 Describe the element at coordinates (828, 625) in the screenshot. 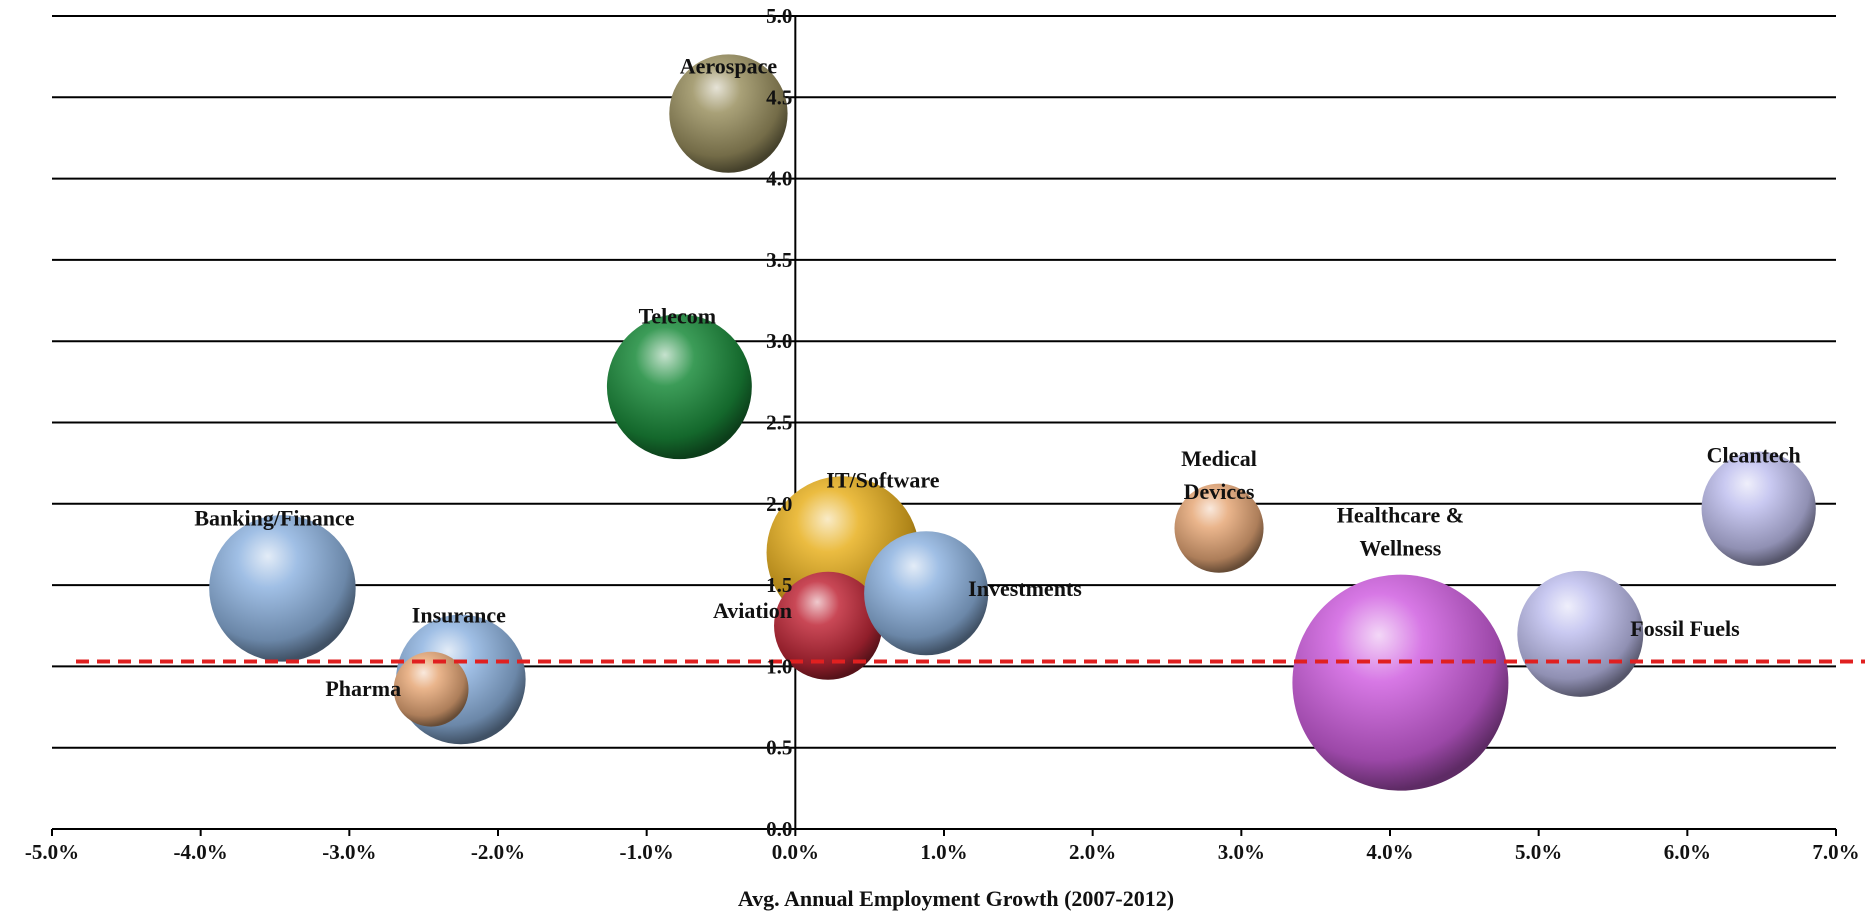

I see `bubble-aviation` at that location.